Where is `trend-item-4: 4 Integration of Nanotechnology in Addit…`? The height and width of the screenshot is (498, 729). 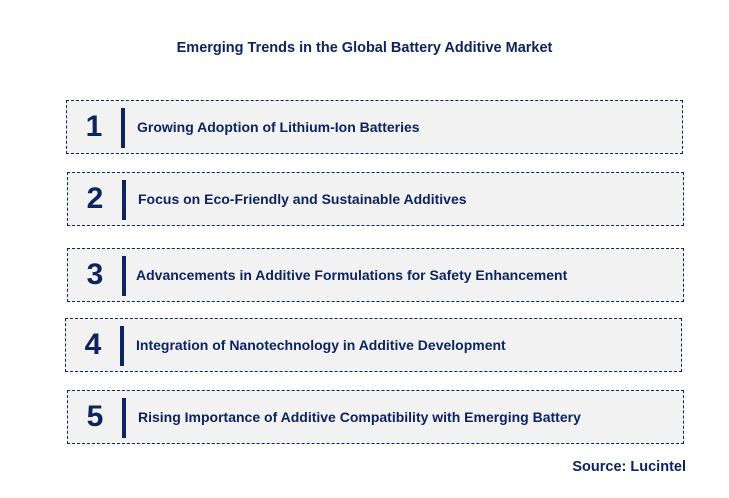
trend-item-4: 4 Integration of Nanotechnology in Addit… is located at coordinates (373, 345).